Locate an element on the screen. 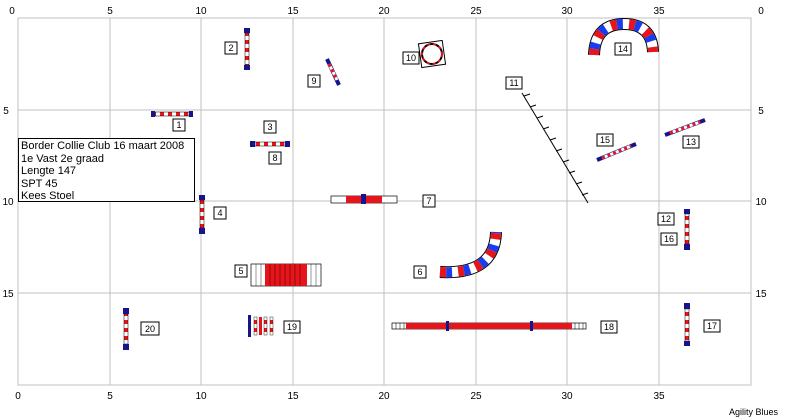  obstacle-3-jump is located at coordinates (270, 144).